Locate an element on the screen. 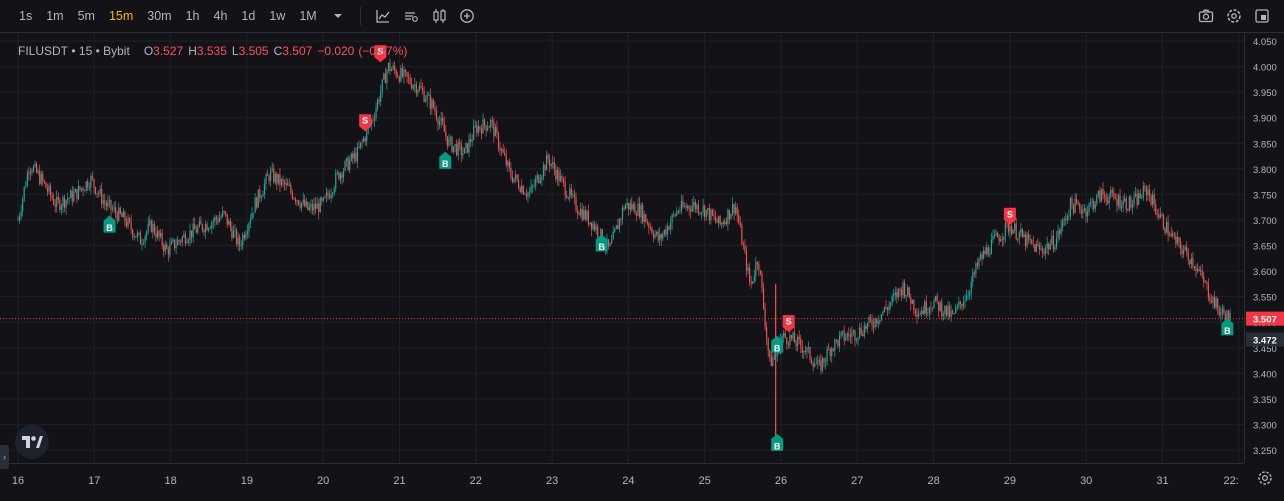  marker-label: B is located at coordinates (777, 446).